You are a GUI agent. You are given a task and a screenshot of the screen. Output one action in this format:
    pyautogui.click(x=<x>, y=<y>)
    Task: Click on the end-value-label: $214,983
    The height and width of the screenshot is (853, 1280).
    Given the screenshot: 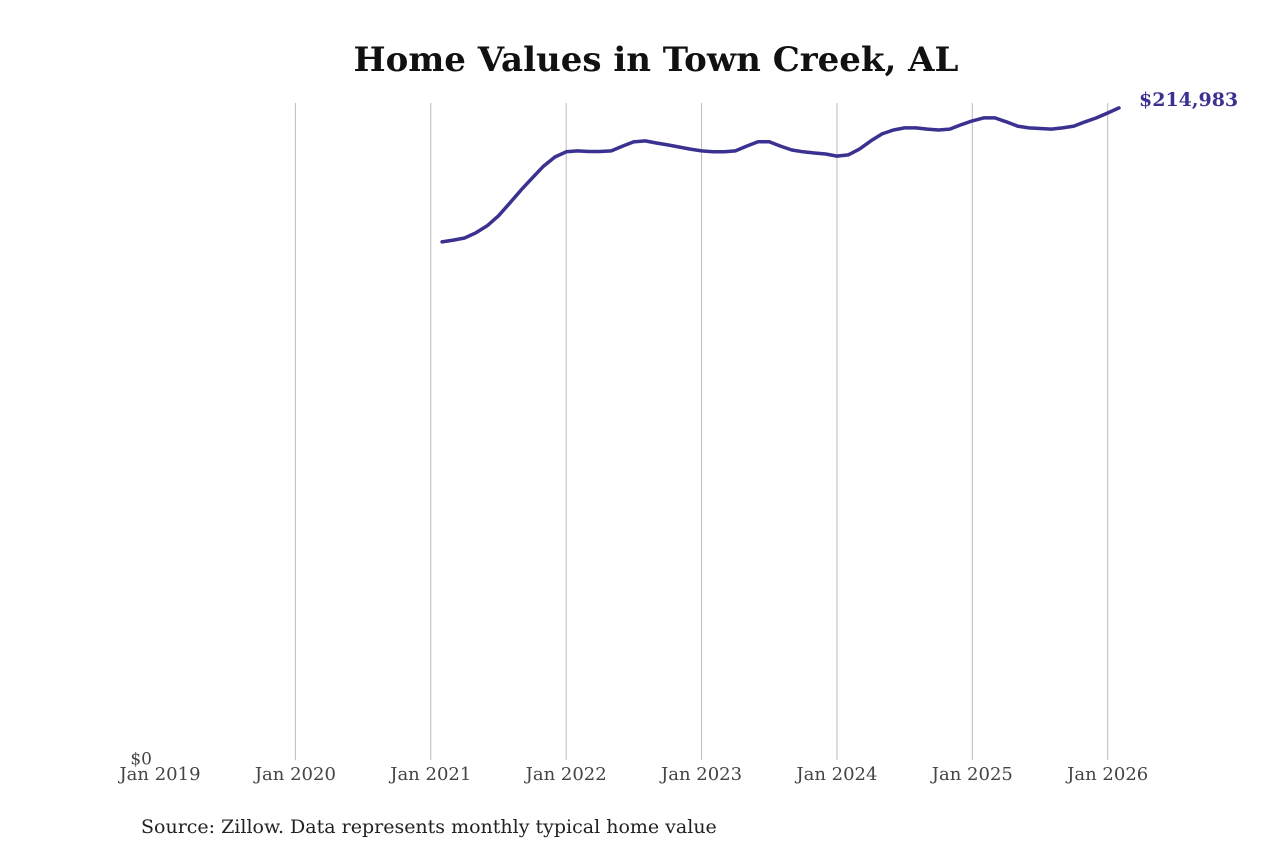 What is the action you would take?
    pyautogui.click(x=1188, y=100)
    